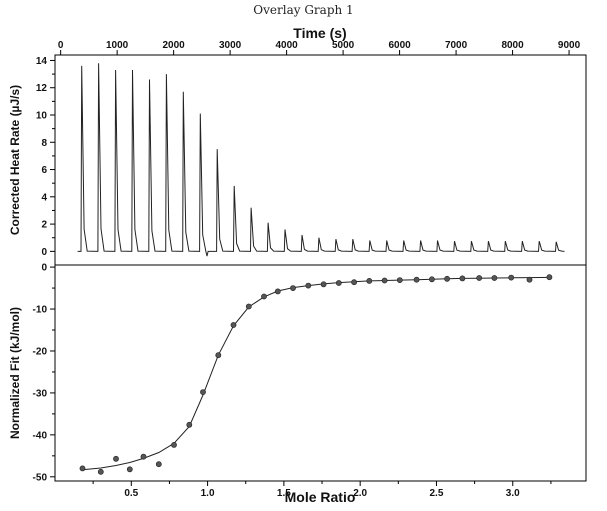 The width and height of the screenshot is (607, 511). What do you see at coordinates (131, 493) in the screenshot?
I see `bottom-x-tick-label: 0.5` at bounding box center [131, 493].